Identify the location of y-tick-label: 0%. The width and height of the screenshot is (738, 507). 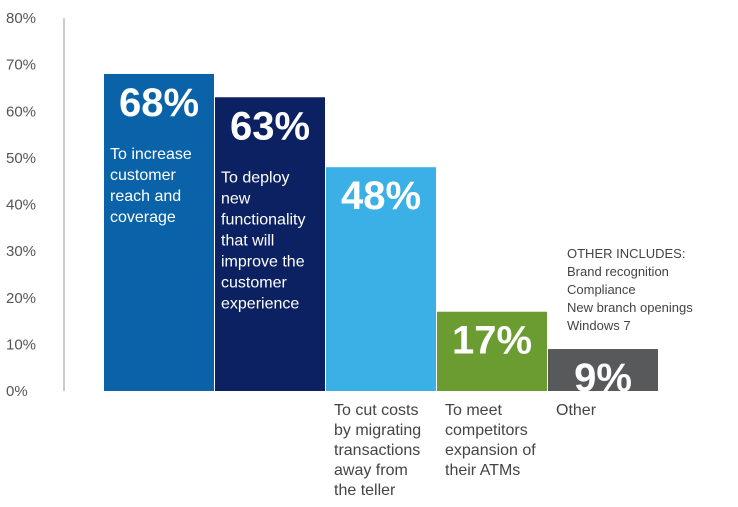
(17, 391).